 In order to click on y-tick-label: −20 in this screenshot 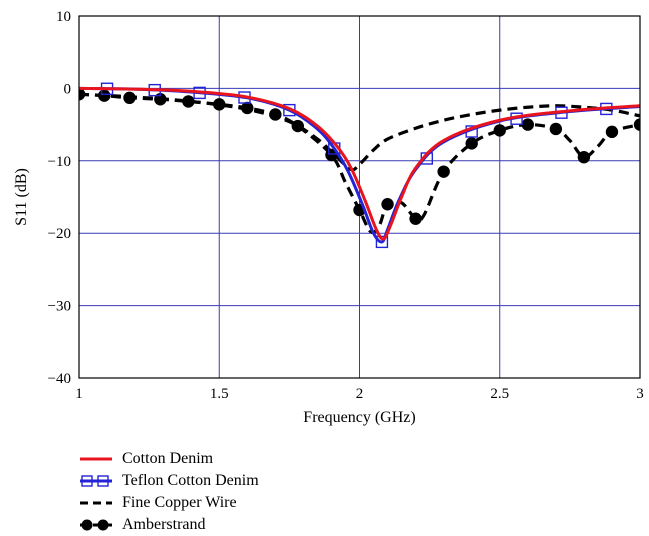, I will do `click(59, 234)`.